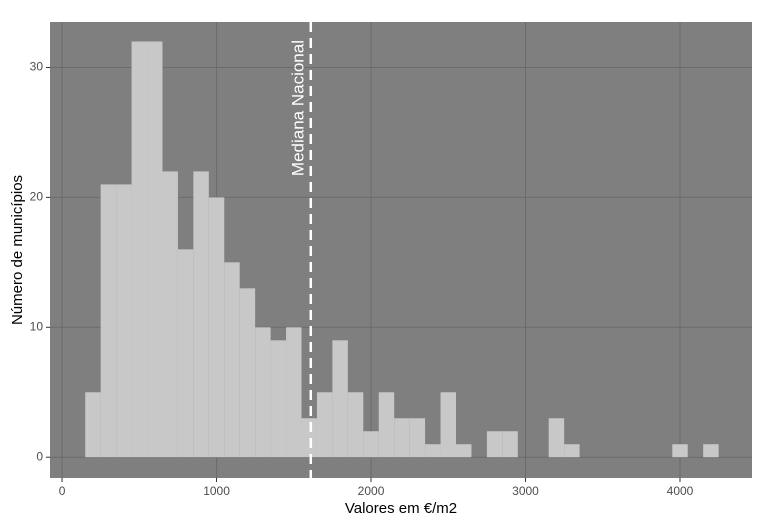 The image size is (778, 523). Describe the element at coordinates (401, 508) in the screenshot. I see `x-axis-title: Valores em €/m2` at that location.